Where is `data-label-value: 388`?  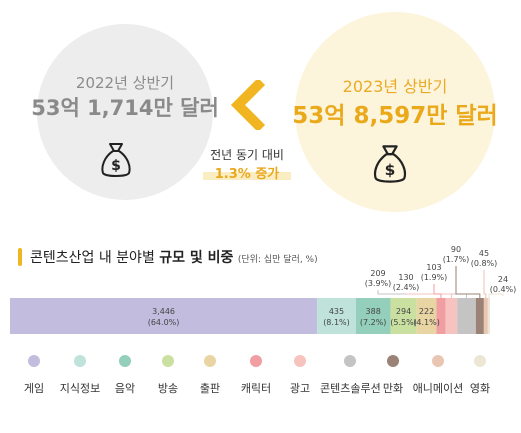 data-label-value: 388 is located at coordinates (373, 311).